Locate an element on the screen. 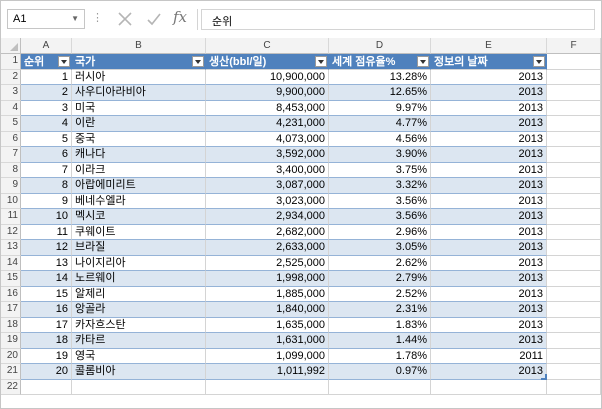 Image resolution: width=602 pixels, height=409 pixels. table-cell: 노르웨이 is located at coordinates (139, 279).